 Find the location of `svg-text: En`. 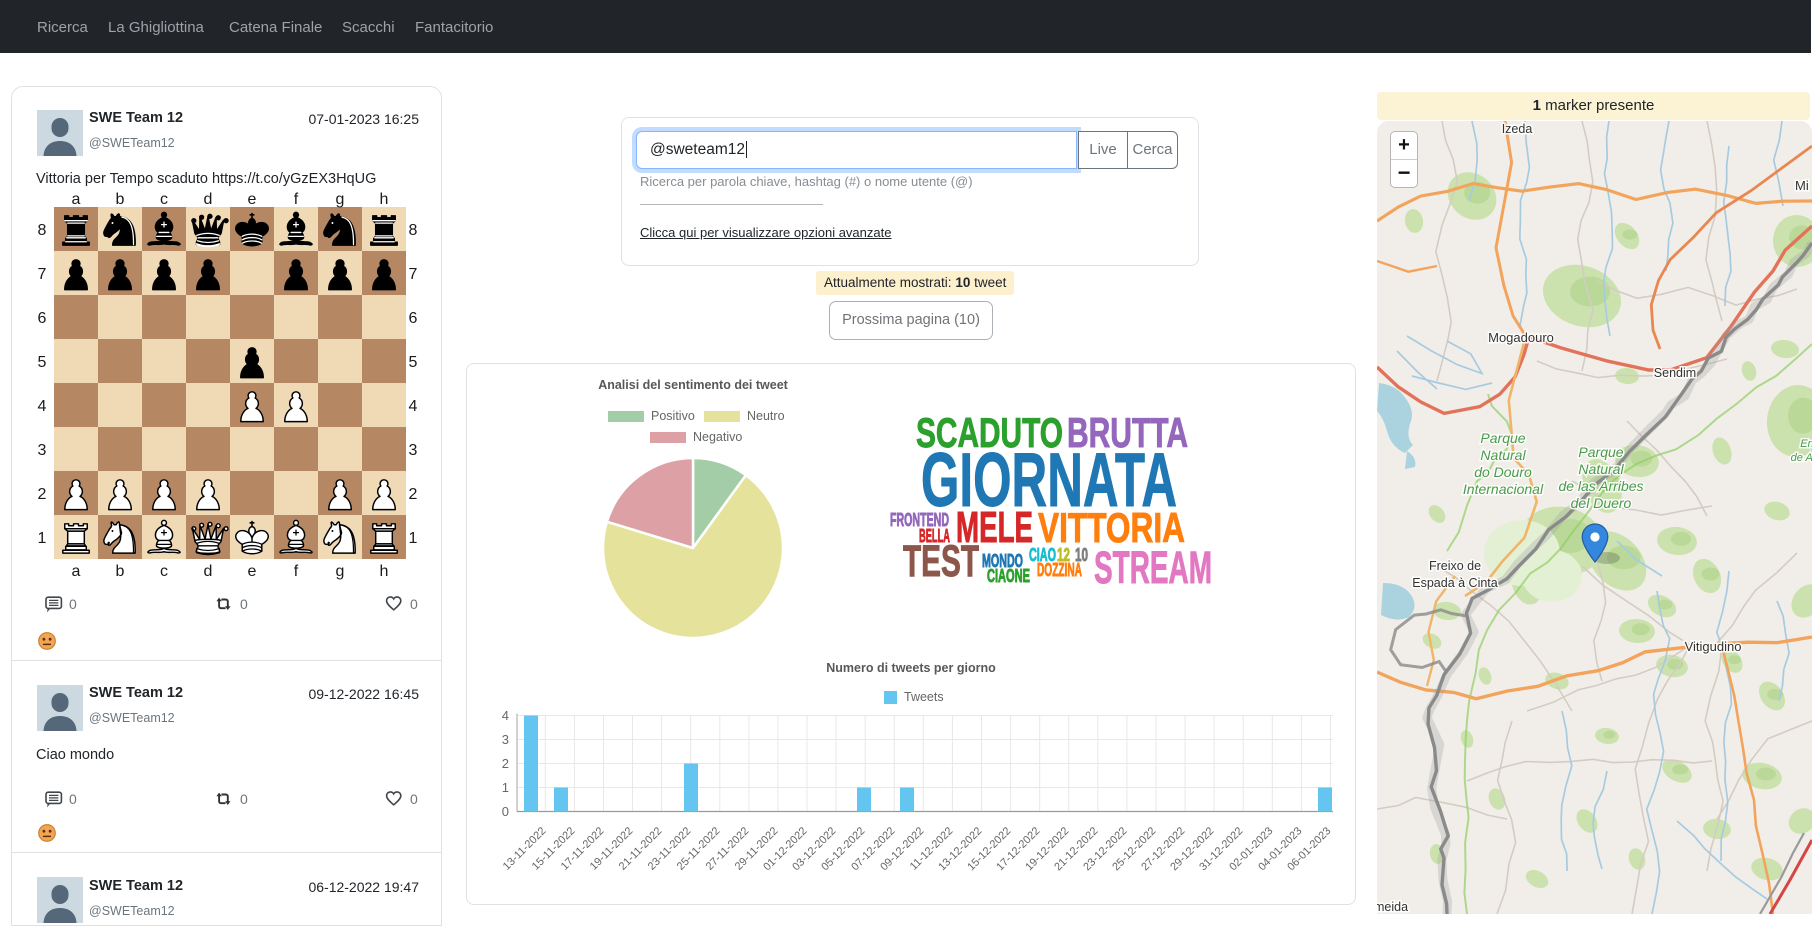

svg-text: En is located at coordinates (1806, 444).